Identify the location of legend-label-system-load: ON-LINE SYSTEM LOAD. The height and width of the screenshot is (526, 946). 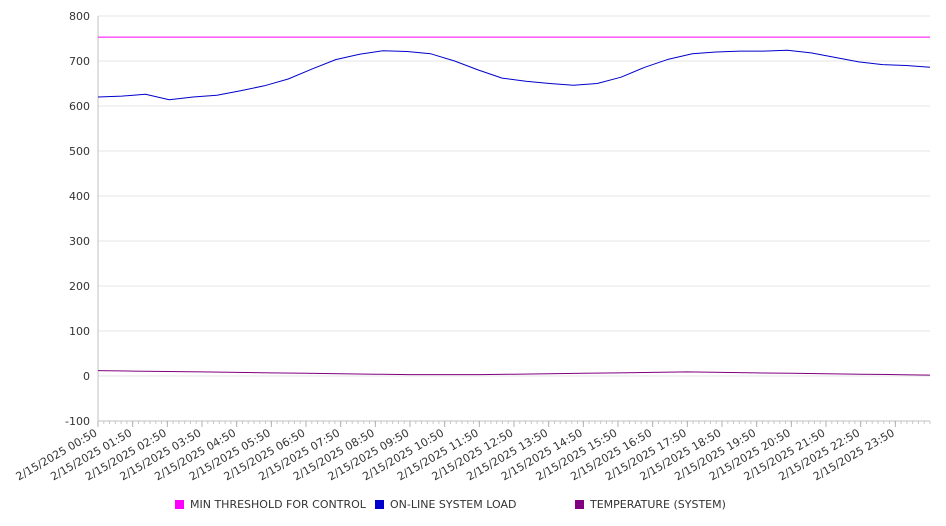
(453, 504).